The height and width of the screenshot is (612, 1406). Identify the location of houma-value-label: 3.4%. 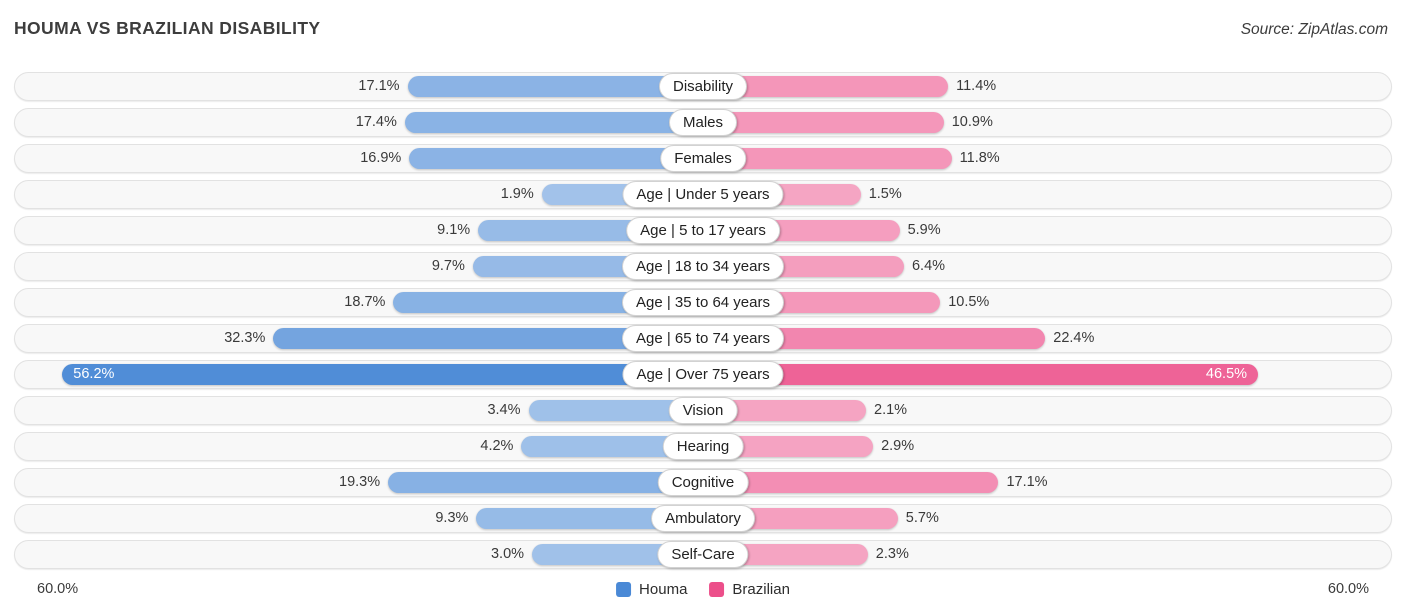
(504, 410).